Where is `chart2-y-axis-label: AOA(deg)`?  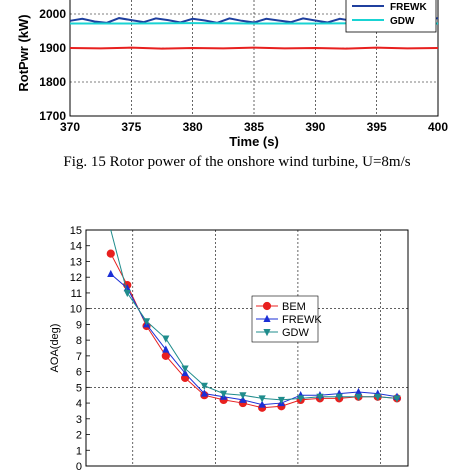
chart2-y-axis-label: AOA(deg) is located at coordinates (55, 348).